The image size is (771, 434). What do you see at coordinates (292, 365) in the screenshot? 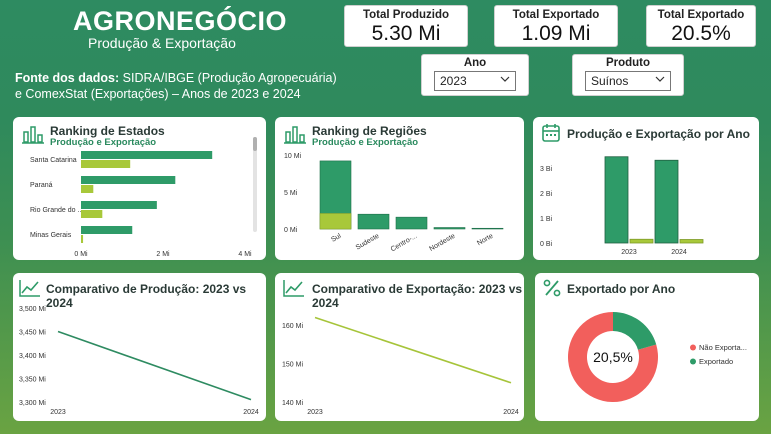
I see `y-tick-label: 150 Mi` at bounding box center [292, 365].